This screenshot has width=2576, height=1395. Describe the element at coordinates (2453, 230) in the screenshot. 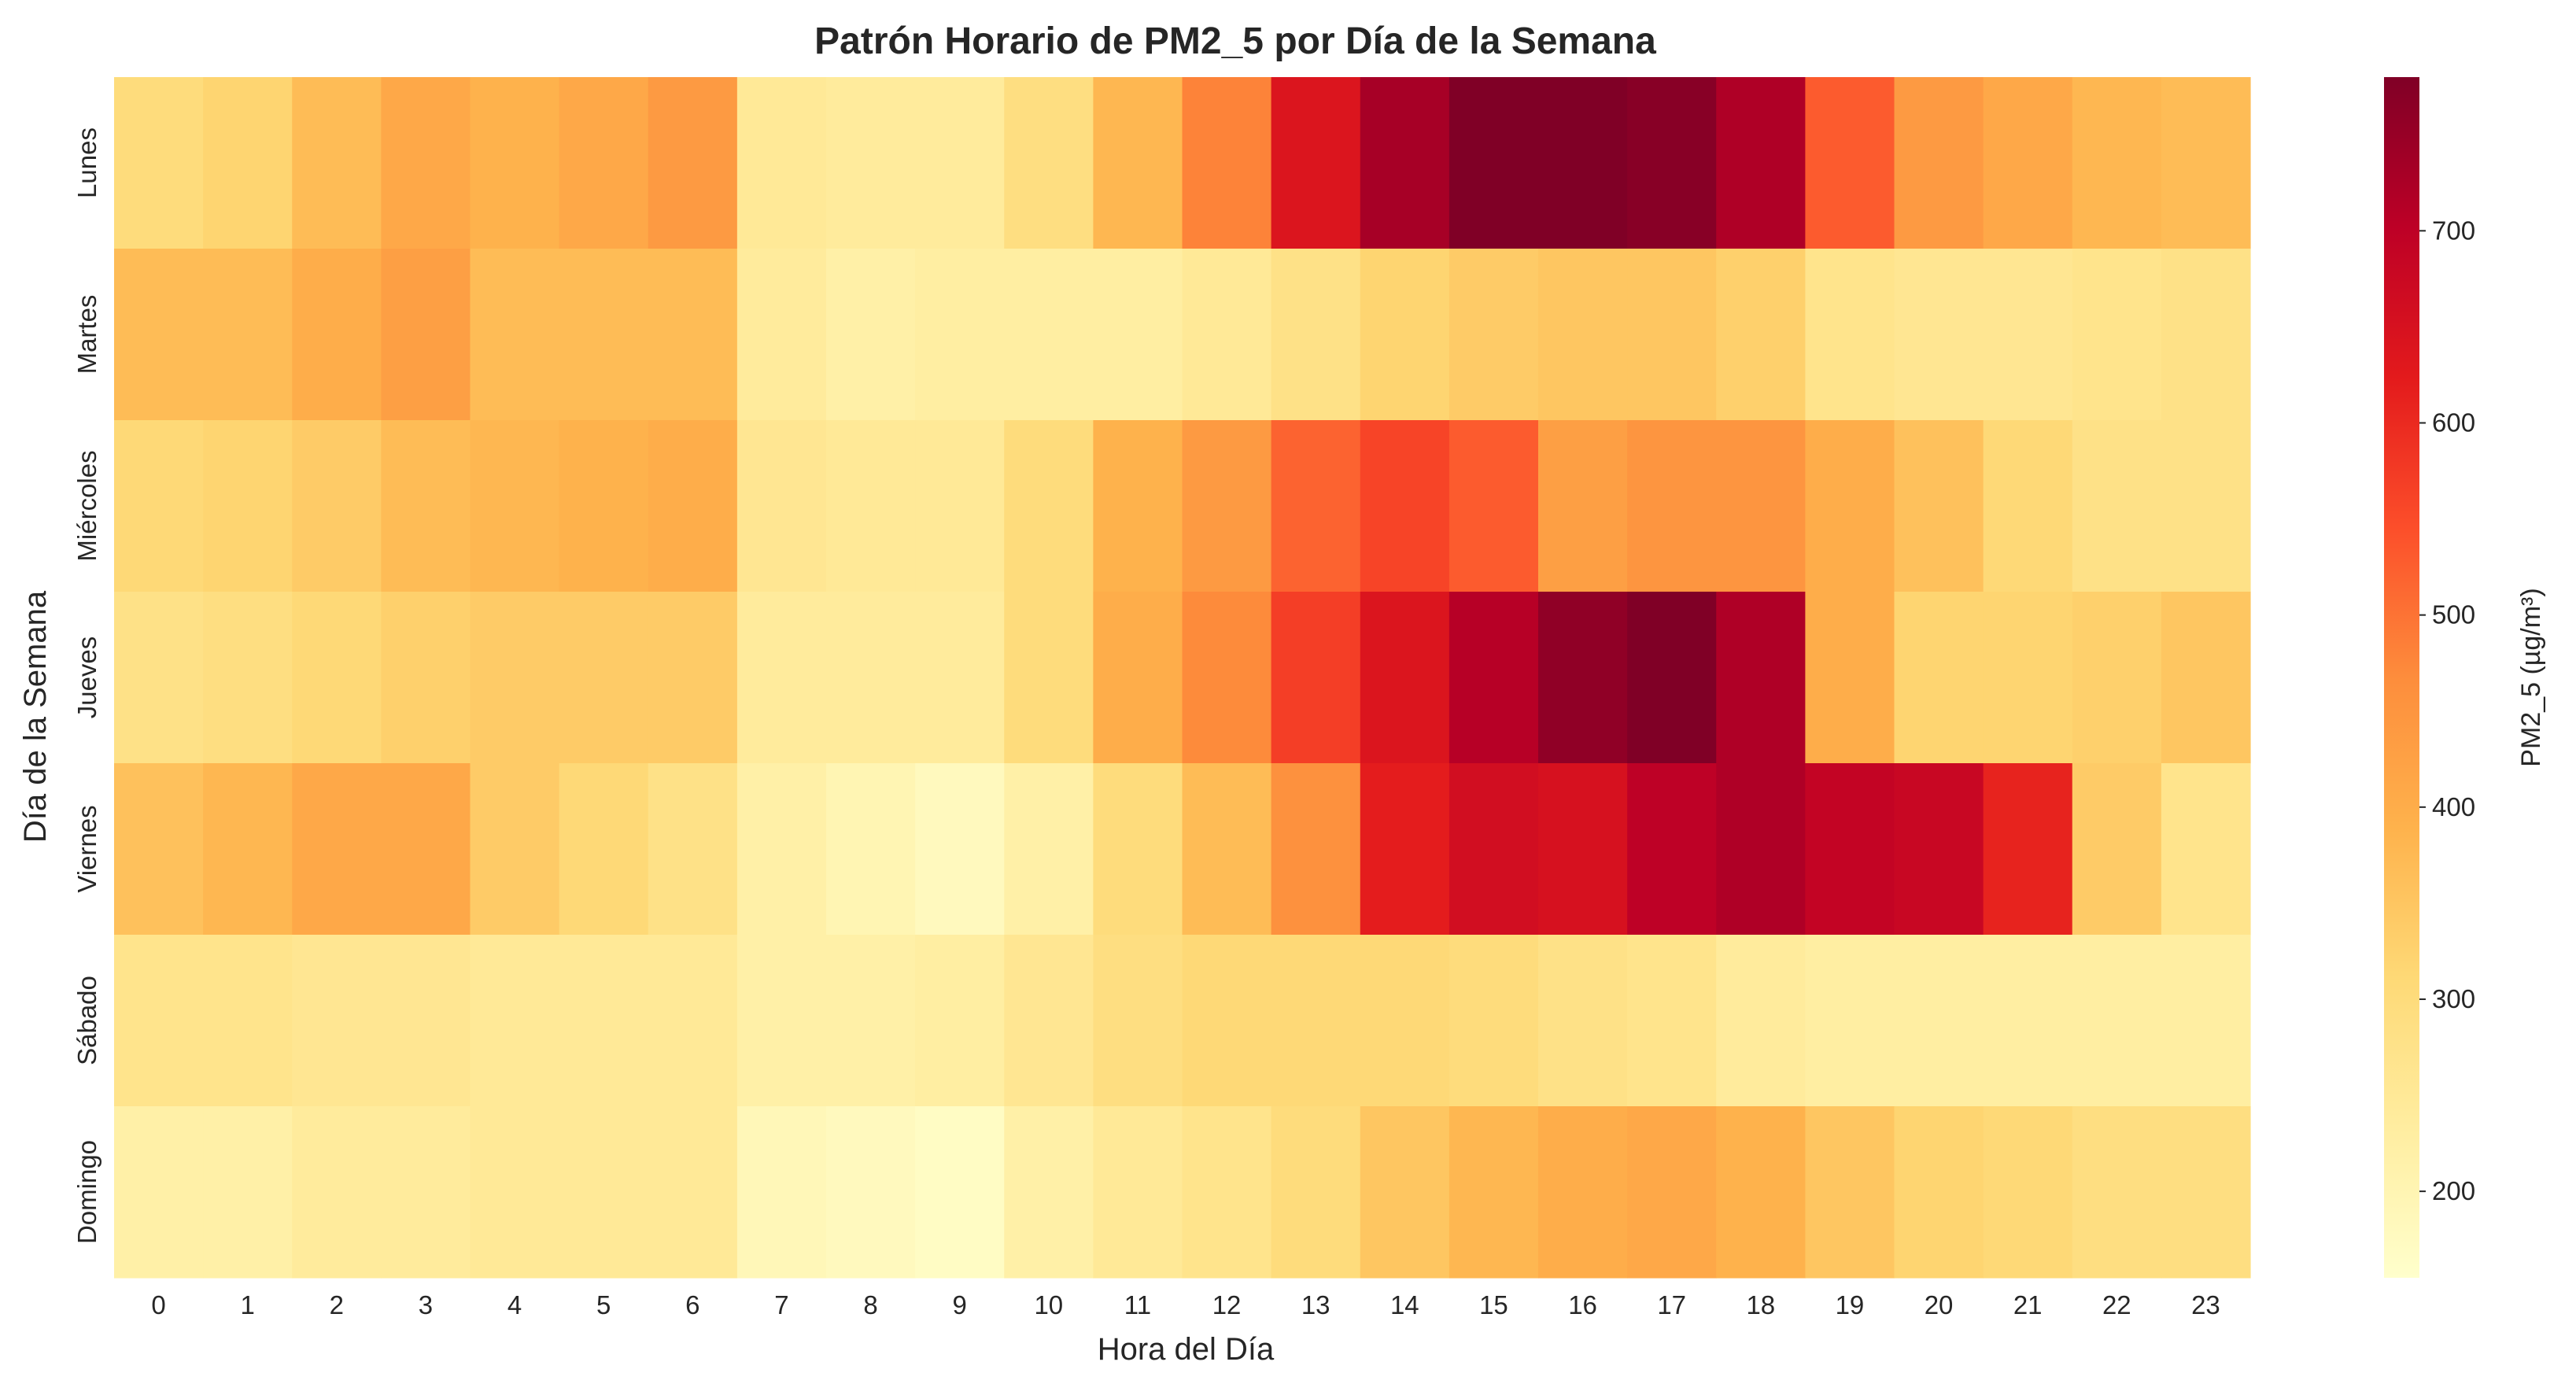

I see `colorbar-tick-label: 700` at that location.